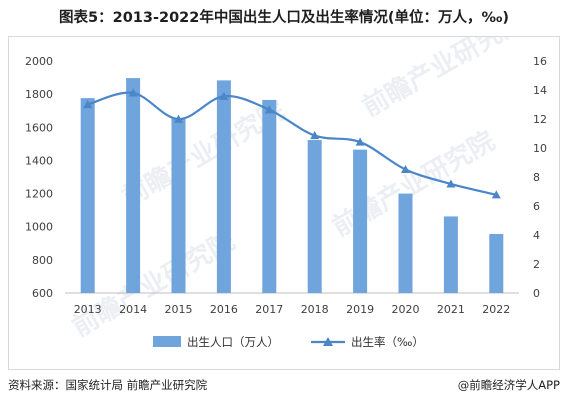 Image resolution: width=568 pixels, height=403 pixels. I want to click on birth-rate-marker-2015, so click(178, 118).